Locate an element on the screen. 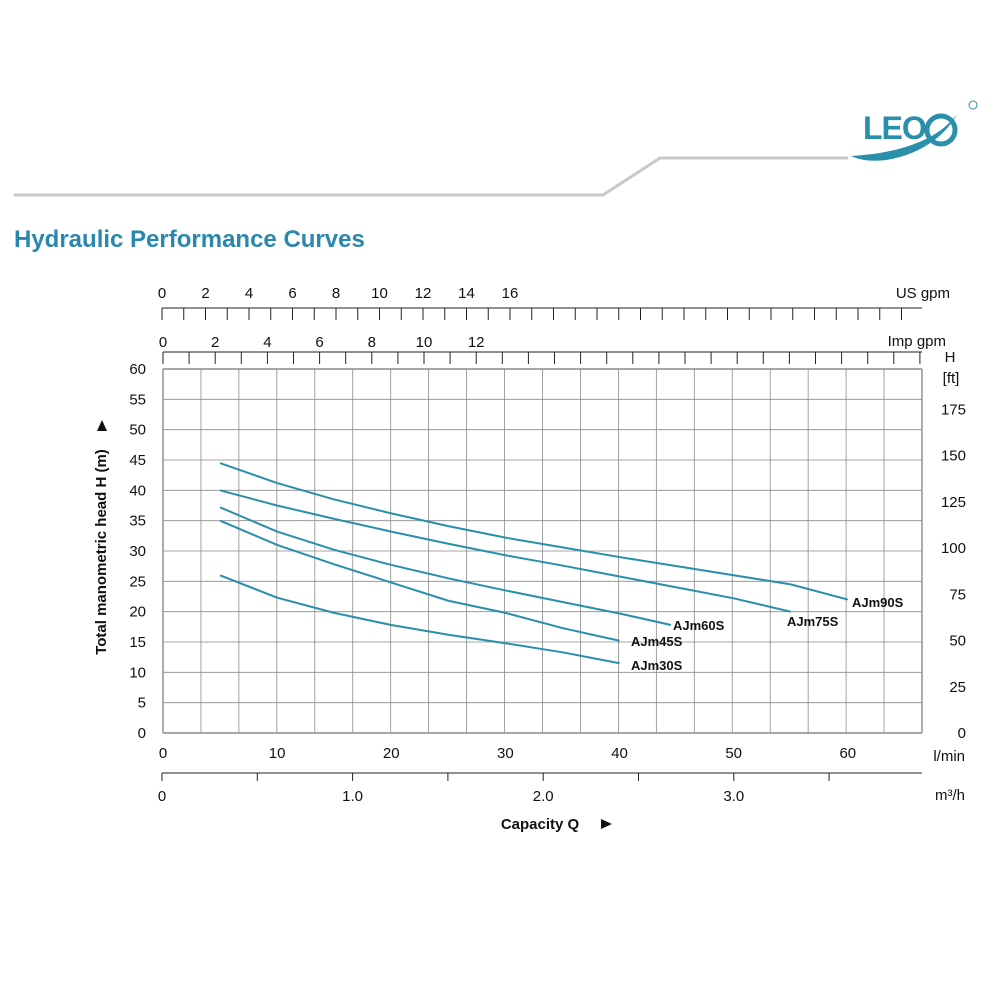 Image resolution: width=1000 pixels, height=1000 pixels. imp-gpm-tick-label: 4 is located at coordinates (267, 342).